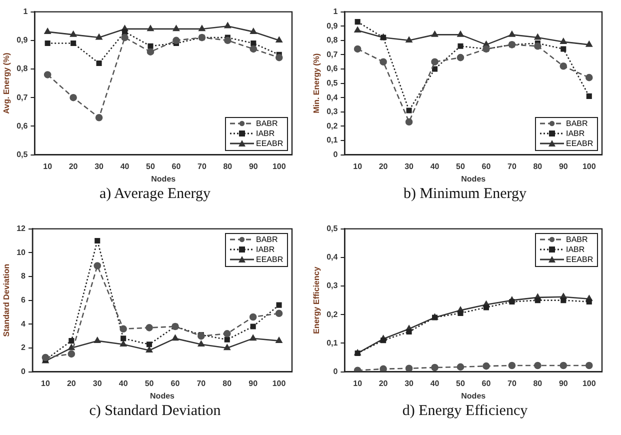 This screenshot has width=621, height=435. I want to click on y-tick-label: 2, so click(23, 347).